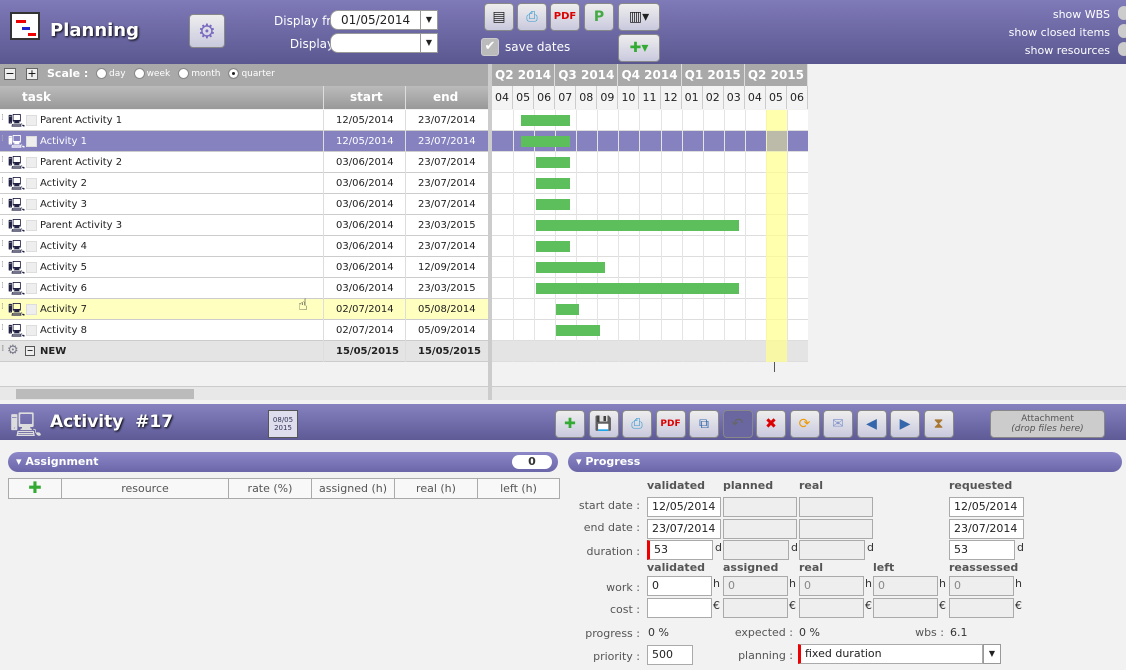 The height and width of the screenshot is (670, 1126). Describe the element at coordinates (81, 225) in the screenshot. I see `task-name: Parent Activity 3` at that location.